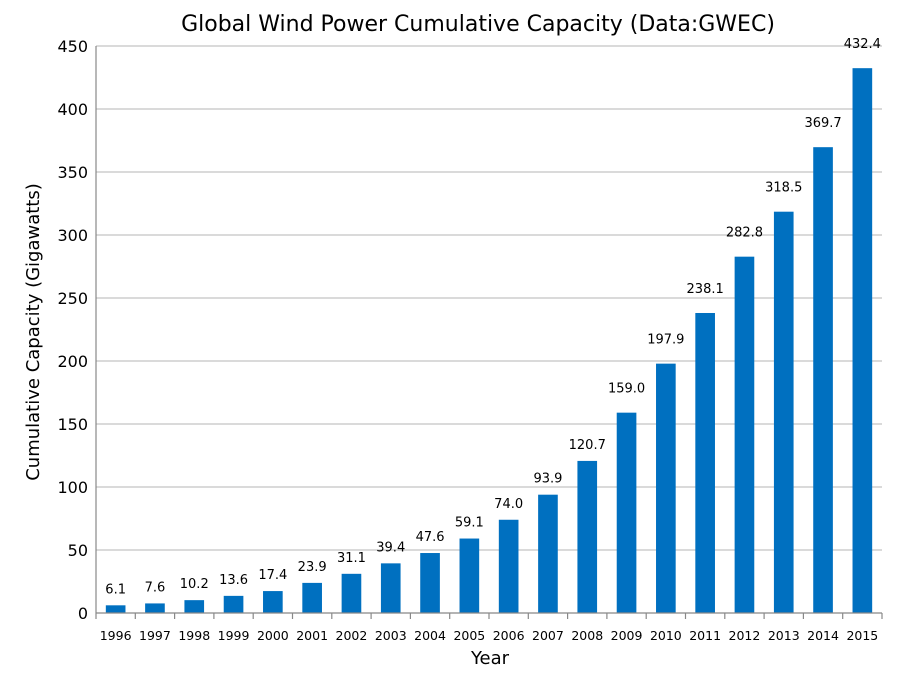 The image size is (900, 675). Describe the element at coordinates (83, 613) in the screenshot. I see `y-tick-label: 0` at that location.